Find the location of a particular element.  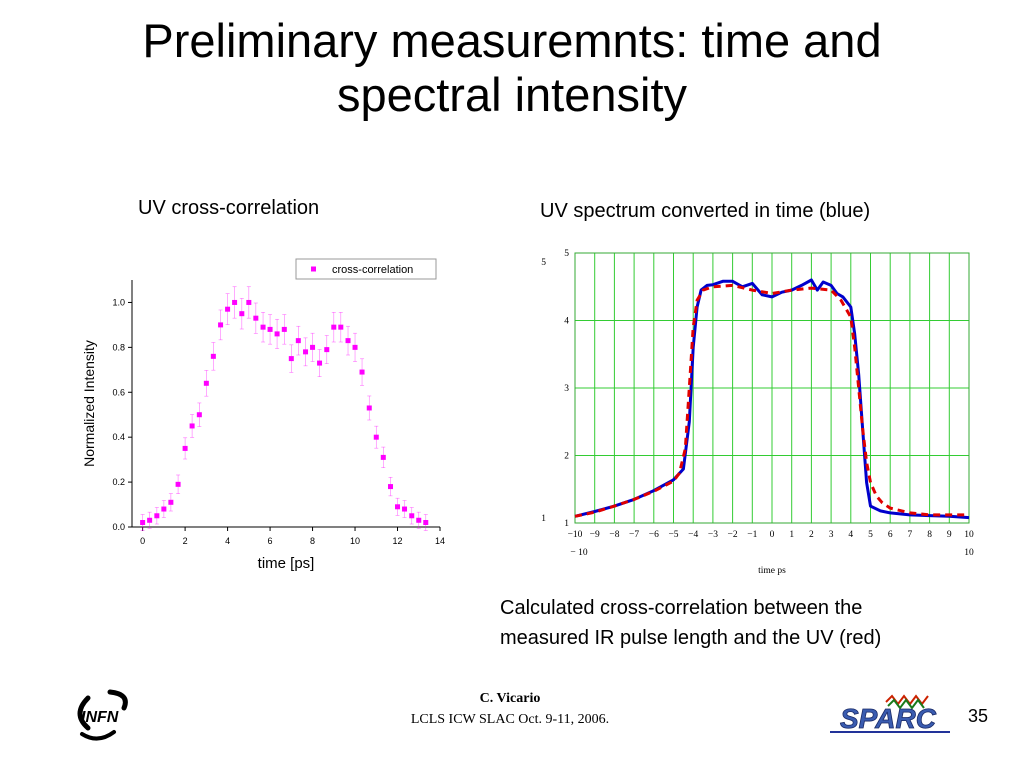

infn-logo-text: INFN is located at coordinates (100, 717).